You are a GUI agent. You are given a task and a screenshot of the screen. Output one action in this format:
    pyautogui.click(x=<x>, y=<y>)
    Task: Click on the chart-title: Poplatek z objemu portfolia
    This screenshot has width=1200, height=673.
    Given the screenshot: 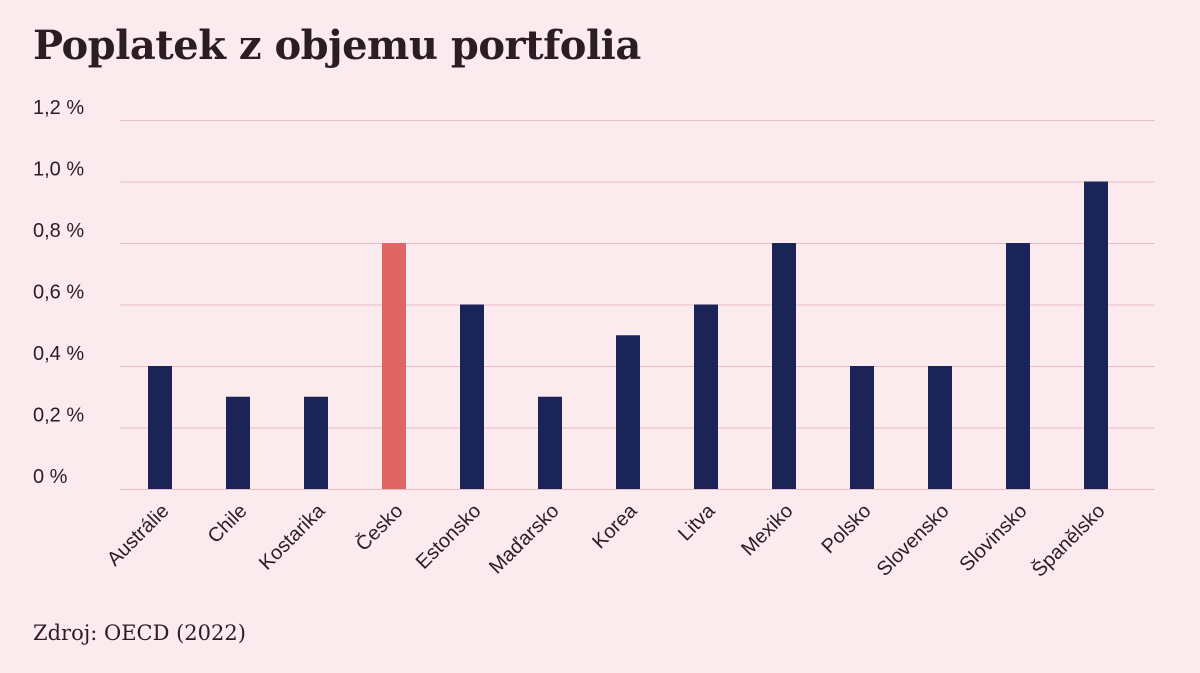 What is the action you would take?
    pyautogui.click(x=337, y=45)
    